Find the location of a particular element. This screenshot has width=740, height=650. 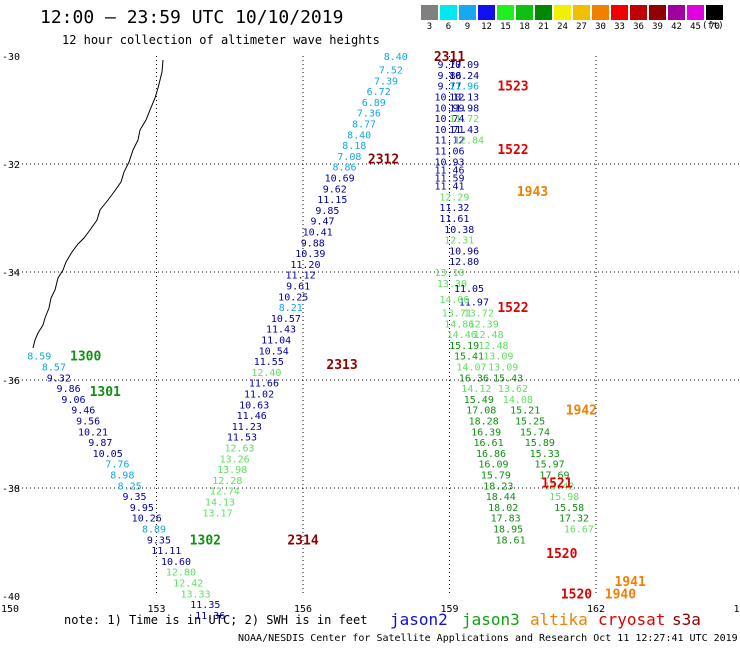

wave-height-value: 11.55 is located at coordinates (269, 362).